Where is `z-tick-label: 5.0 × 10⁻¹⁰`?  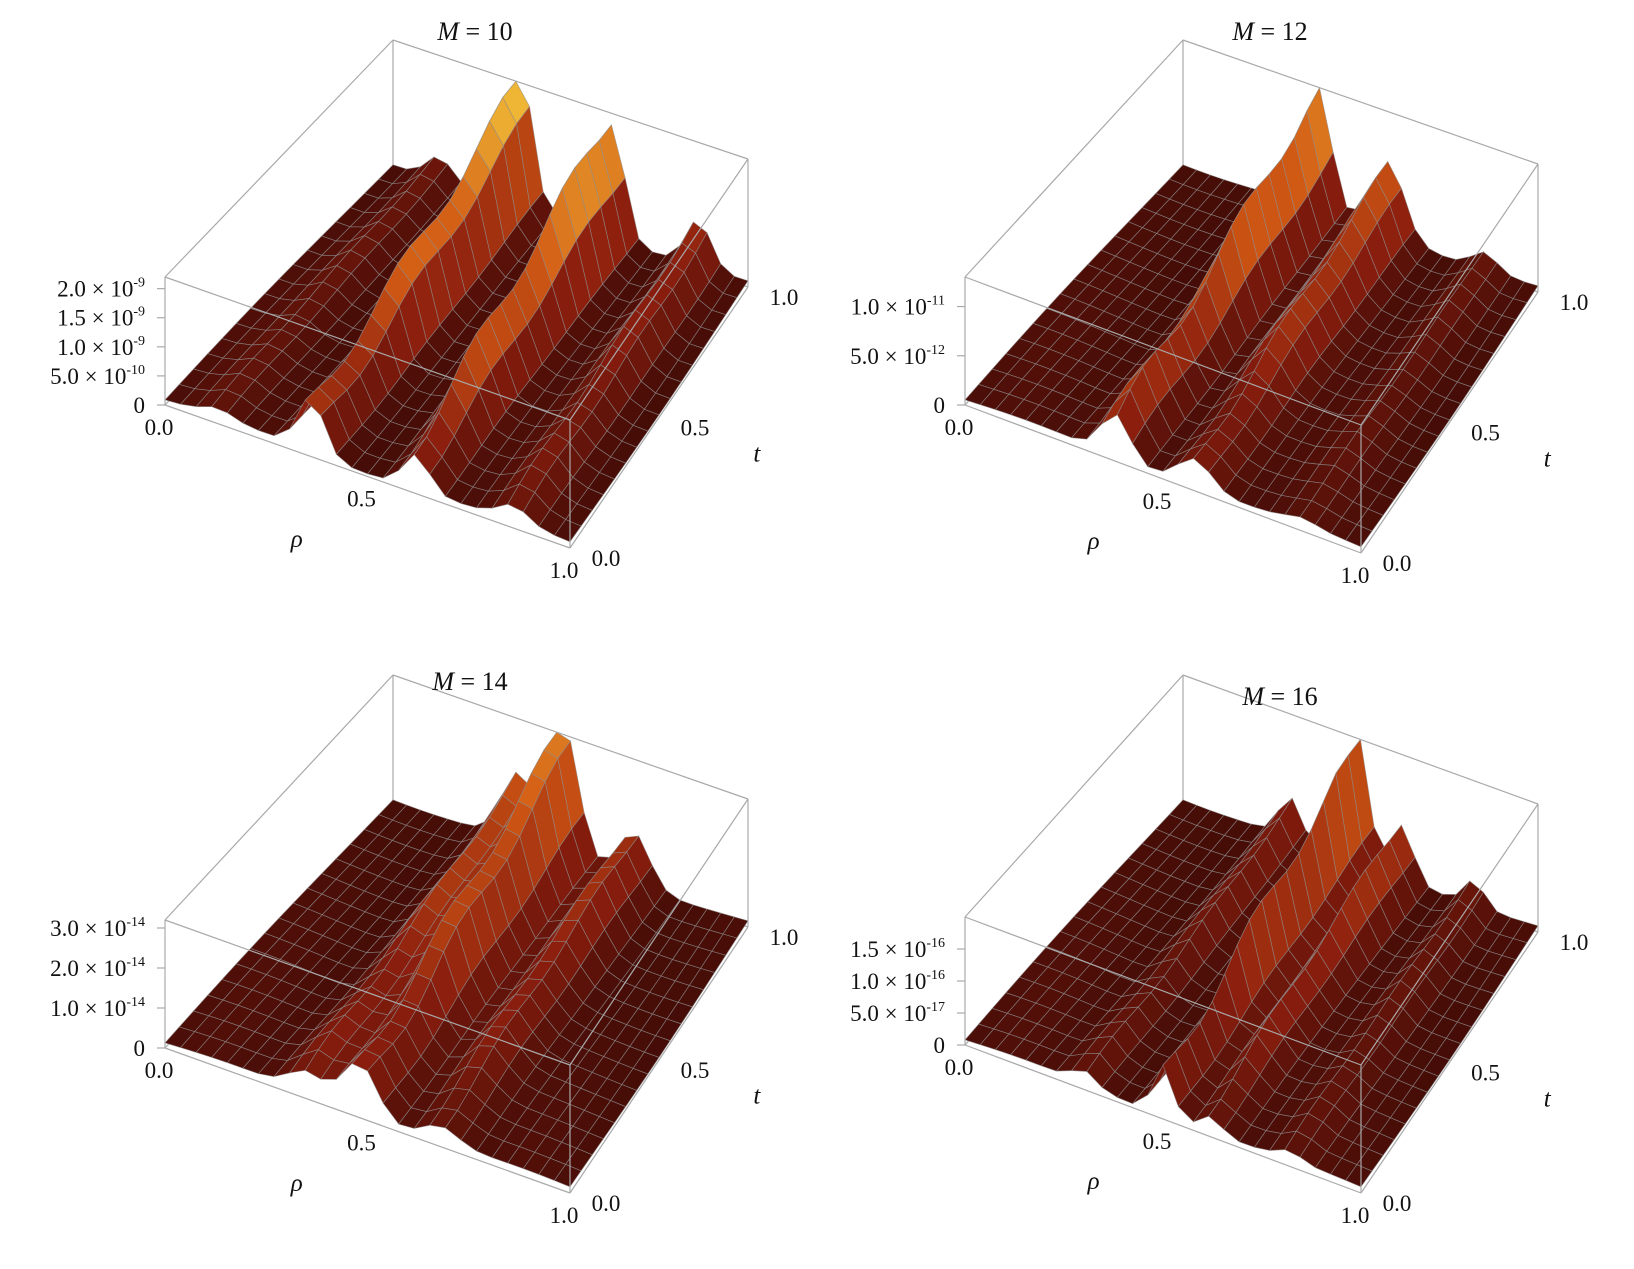 z-tick-label: 5.0 × 10⁻¹⁰ is located at coordinates (97, 376).